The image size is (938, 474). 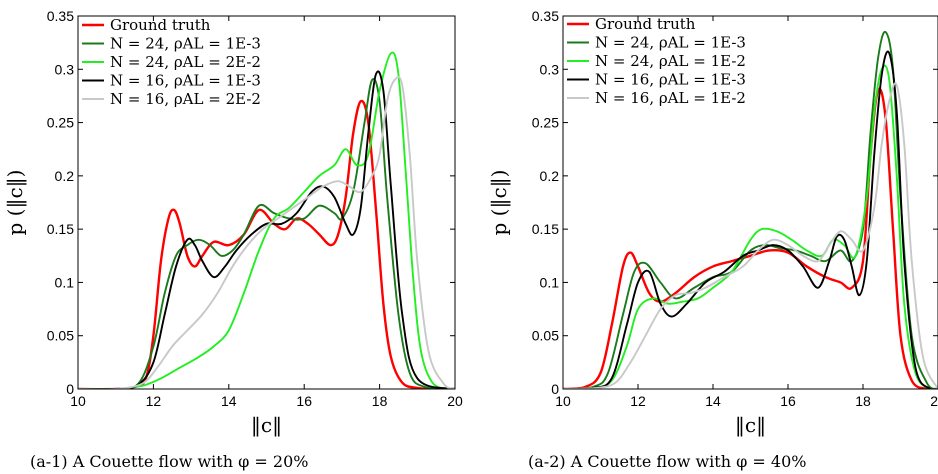 I want to click on legend-label-5: N = 16, ρAL = 1E-2, so click(x=670, y=98).